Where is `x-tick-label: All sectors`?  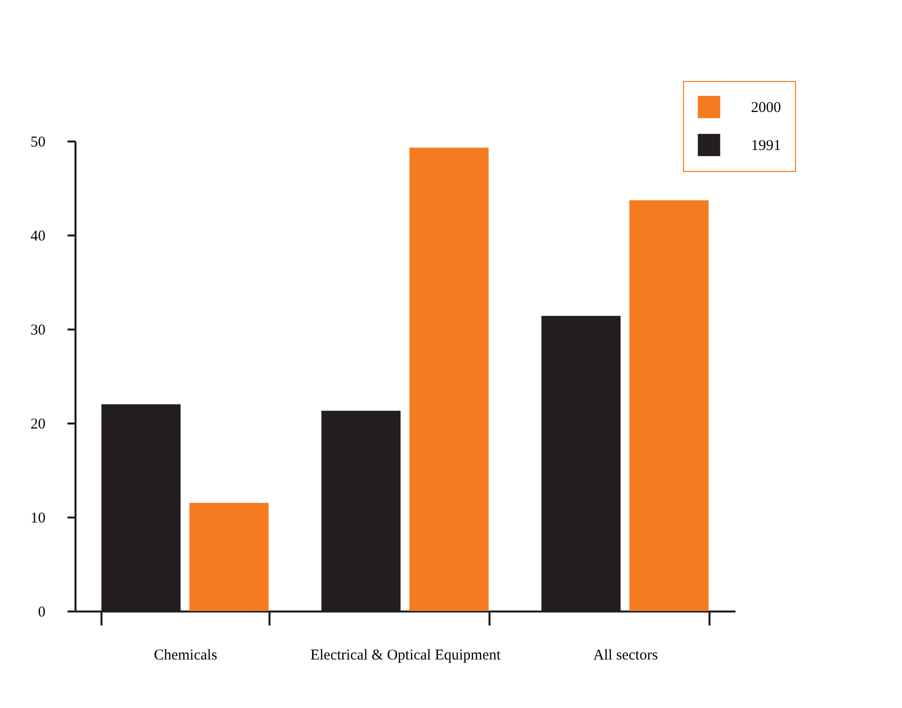
x-tick-label: All sectors is located at coordinates (625, 656).